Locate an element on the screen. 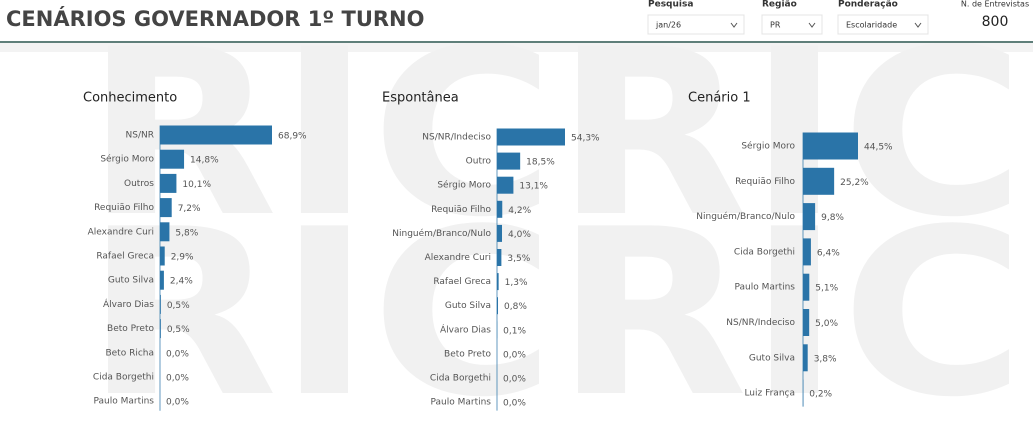 The height and width of the screenshot is (444, 1033). category-label: Outro is located at coordinates (479, 162).